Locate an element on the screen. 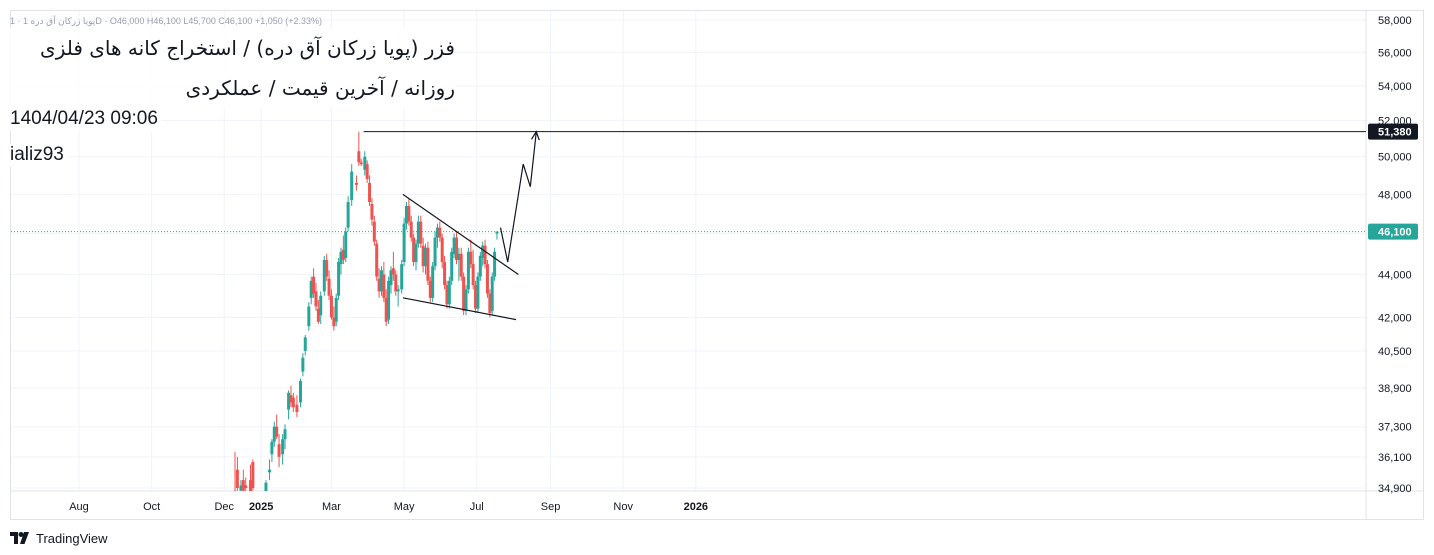 The height and width of the screenshot is (555, 1434). price-tick-label: 40,500 is located at coordinates (1395, 352).